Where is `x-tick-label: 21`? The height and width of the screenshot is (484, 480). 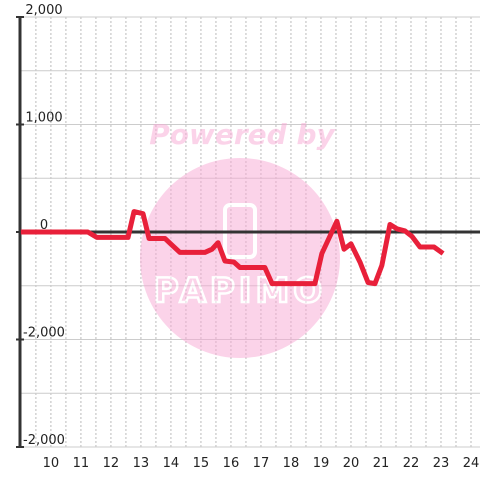
x-tick-label: 21 is located at coordinates (381, 463).